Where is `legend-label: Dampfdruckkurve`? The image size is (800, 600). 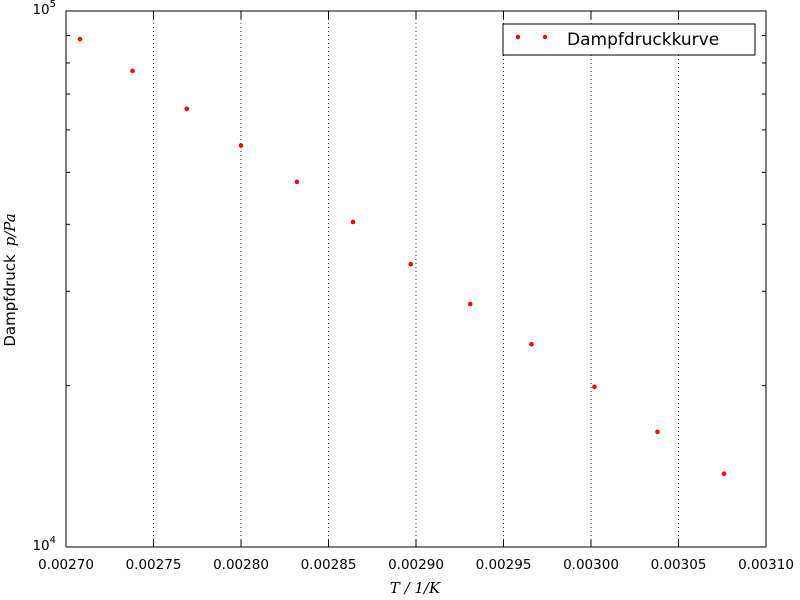 legend-label: Dampfdruckkurve is located at coordinates (643, 40).